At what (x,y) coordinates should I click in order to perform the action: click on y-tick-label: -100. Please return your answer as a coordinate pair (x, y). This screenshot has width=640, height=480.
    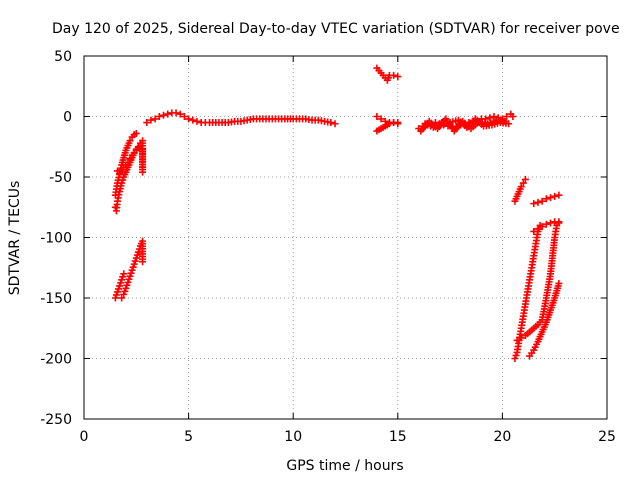
    Looking at the image, I should click on (56, 239).